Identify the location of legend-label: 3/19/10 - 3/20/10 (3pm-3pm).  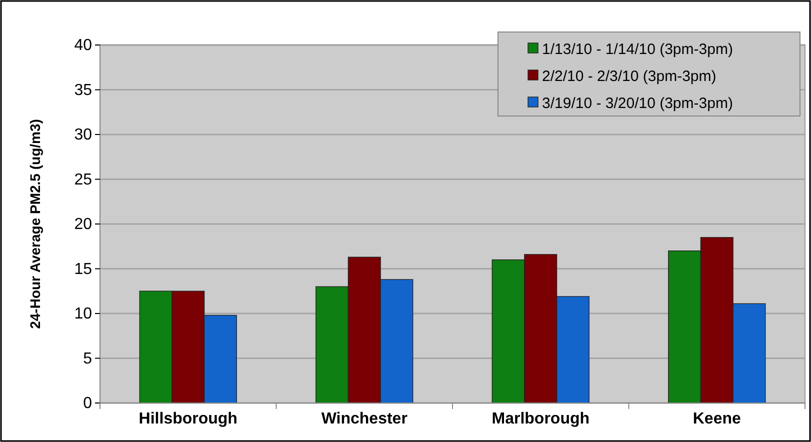
(637, 103).